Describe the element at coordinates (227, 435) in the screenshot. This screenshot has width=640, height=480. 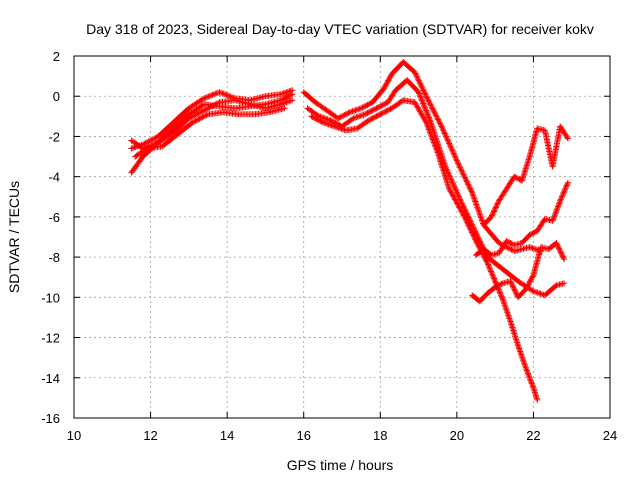
I see `x-tick-label: 14` at that location.